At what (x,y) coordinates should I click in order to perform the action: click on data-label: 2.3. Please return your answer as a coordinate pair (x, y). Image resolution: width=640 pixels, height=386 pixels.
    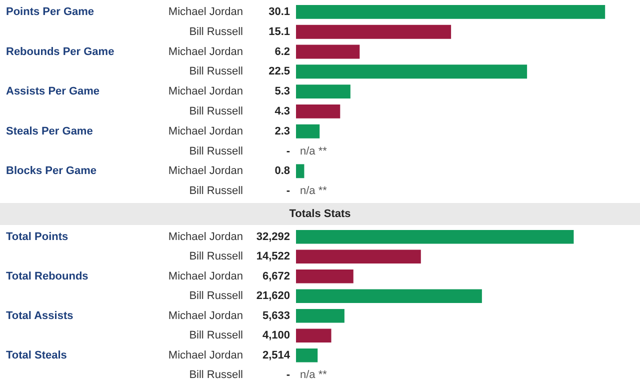
    Looking at the image, I should click on (282, 131).